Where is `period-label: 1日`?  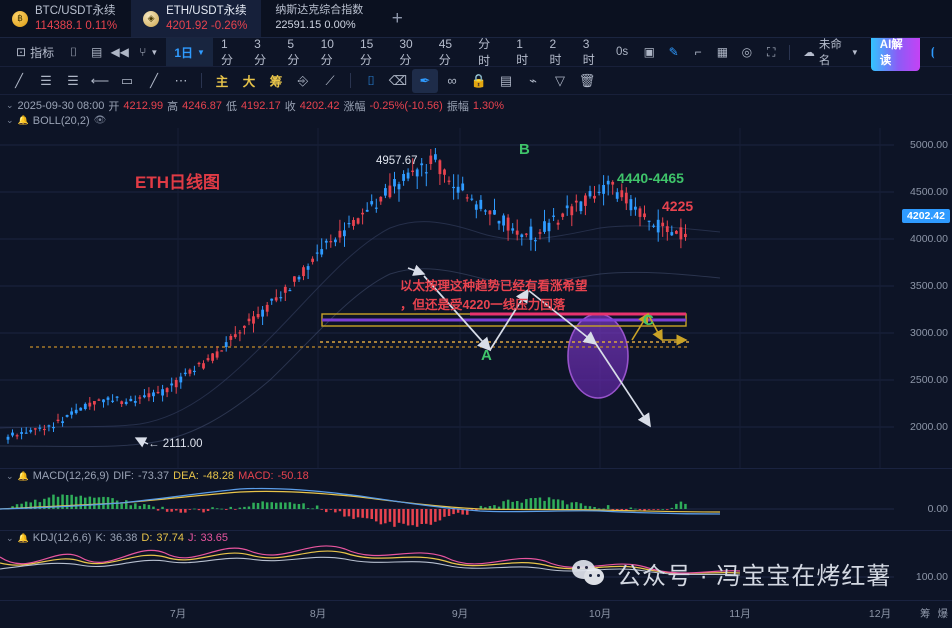 period-label: 1日 is located at coordinates (184, 52).